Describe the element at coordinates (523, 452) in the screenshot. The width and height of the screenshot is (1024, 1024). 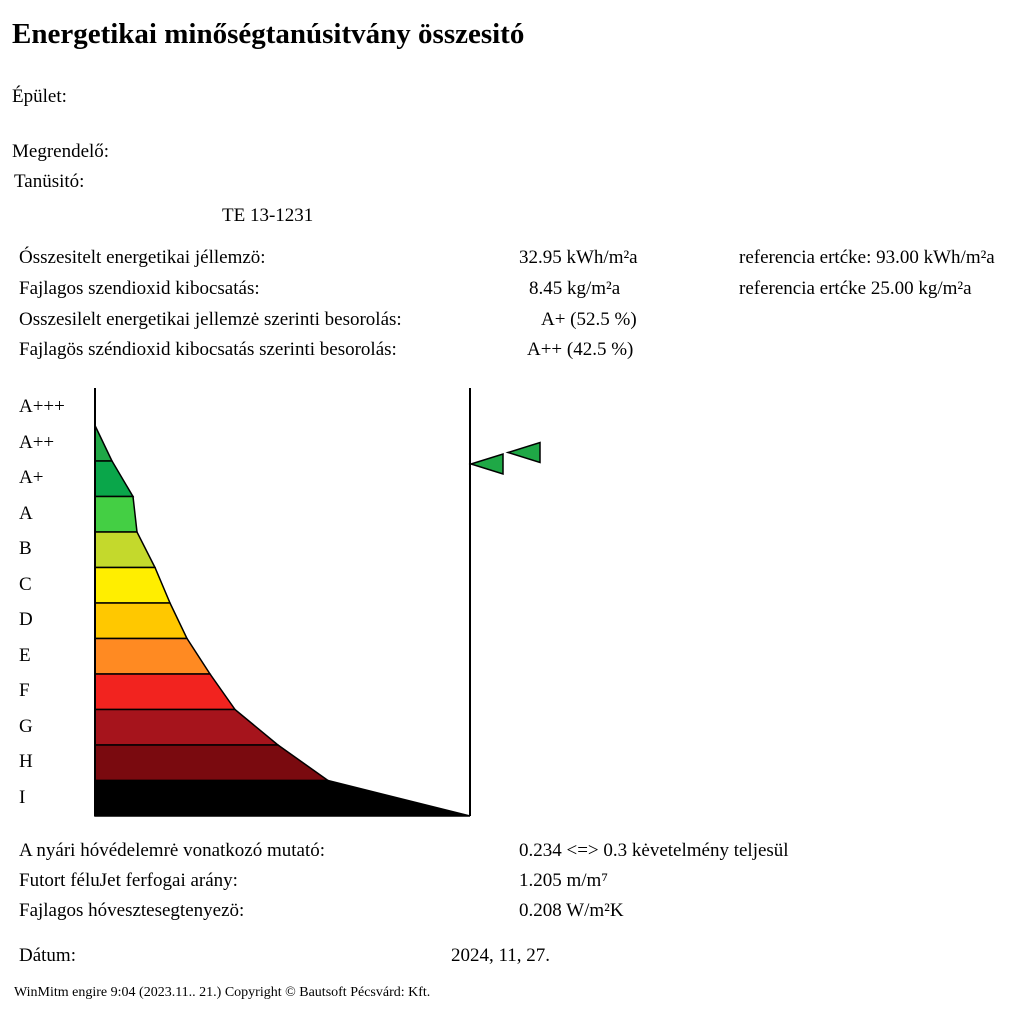
I see `class-marker-co2-class` at that location.